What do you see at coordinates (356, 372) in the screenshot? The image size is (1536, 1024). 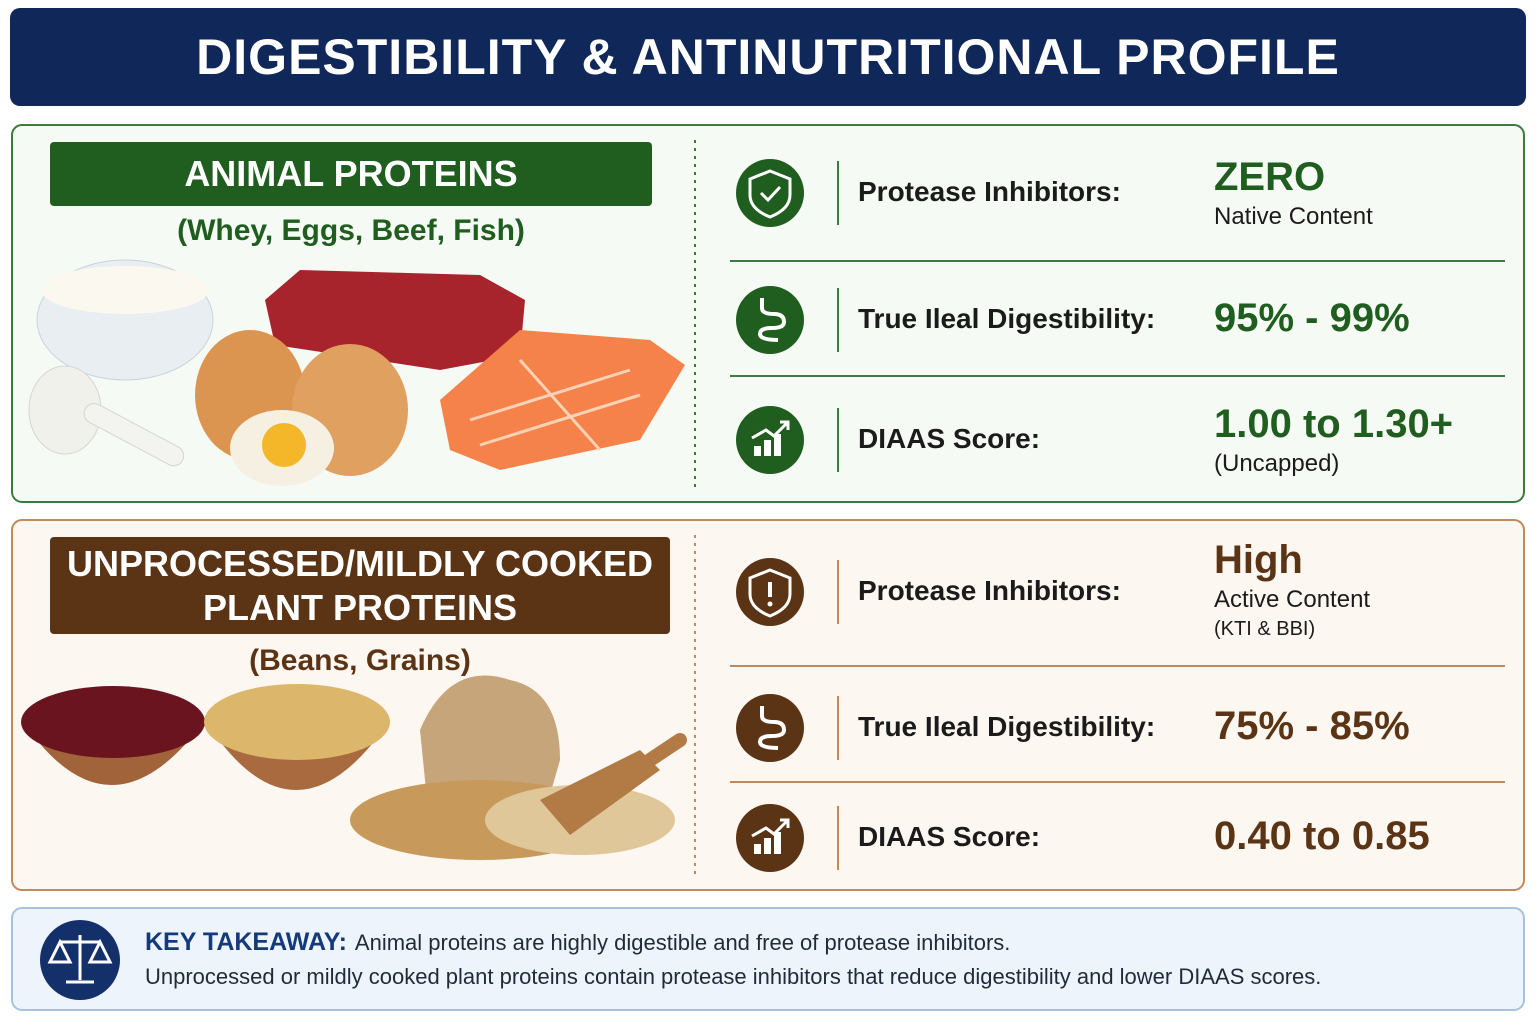 I see `animal-foods` at bounding box center [356, 372].